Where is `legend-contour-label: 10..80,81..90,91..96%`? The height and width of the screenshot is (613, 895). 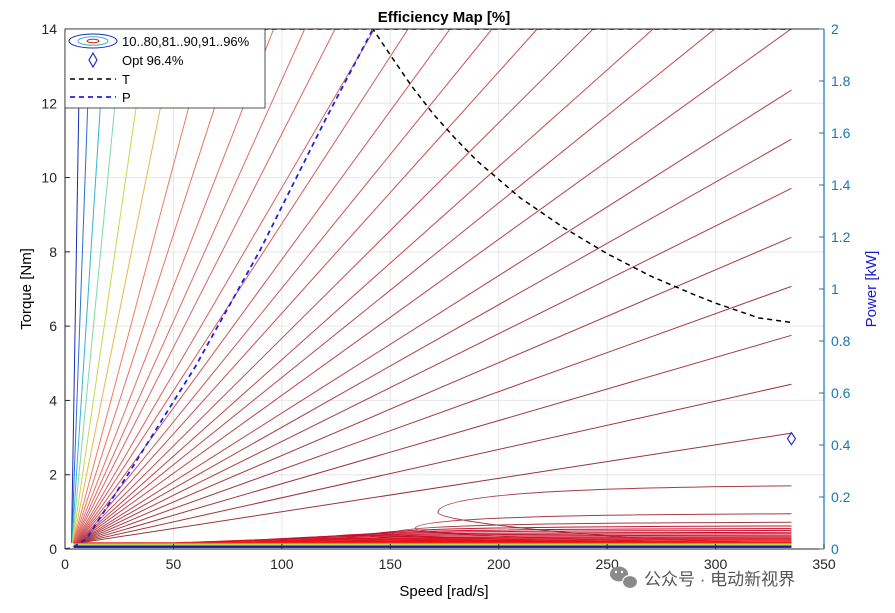
legend-contour-label: 10..80,81..90,91..96% is located at coordinates (186, 41).